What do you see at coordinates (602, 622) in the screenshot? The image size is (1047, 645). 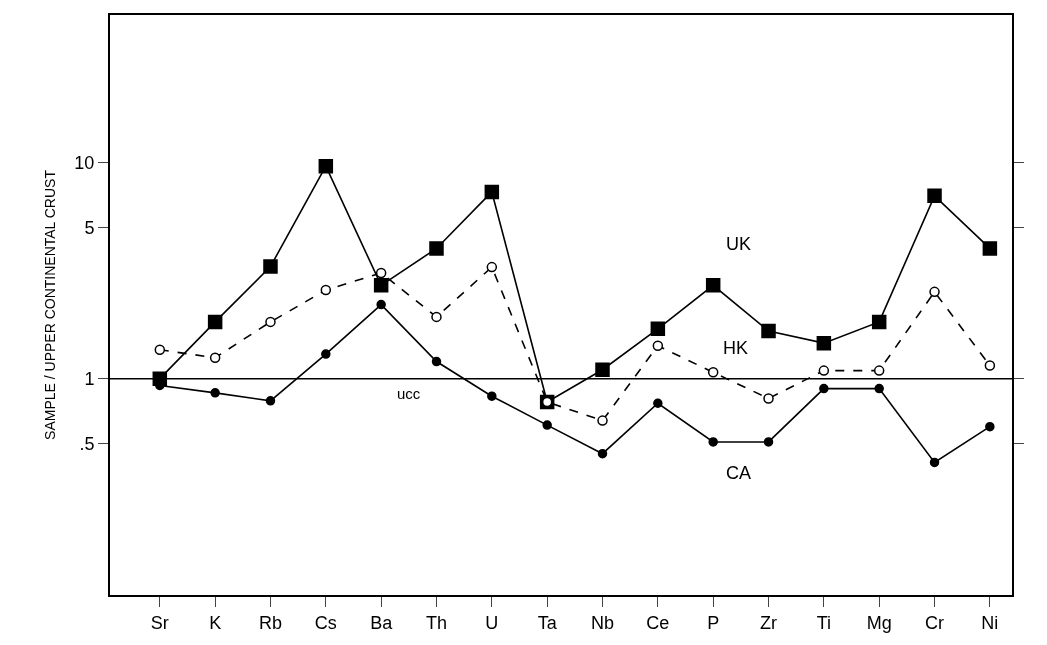 I see `x-tick-label: Nb` at bounding box center [602, 622].